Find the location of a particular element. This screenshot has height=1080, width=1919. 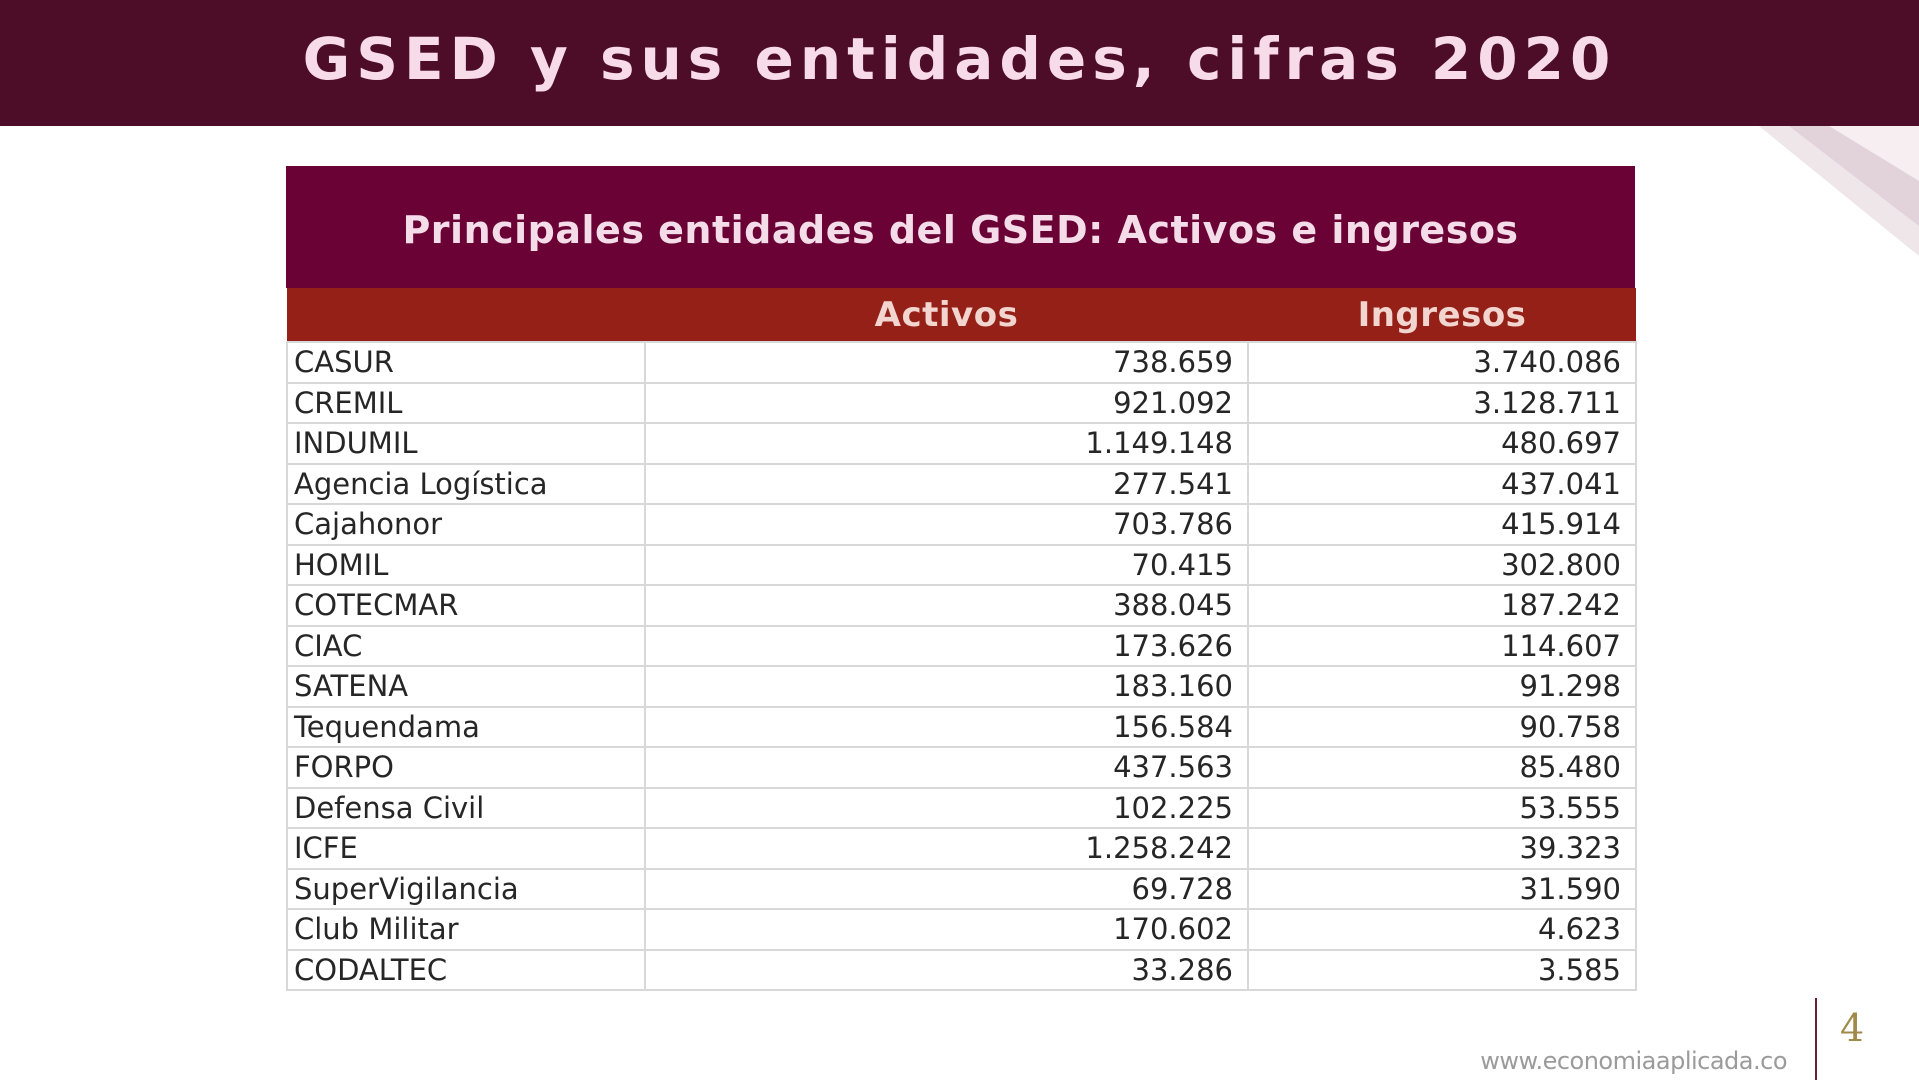

table-row: CASUR 738.659 3.740.086 is located at coordinates (961, 362).